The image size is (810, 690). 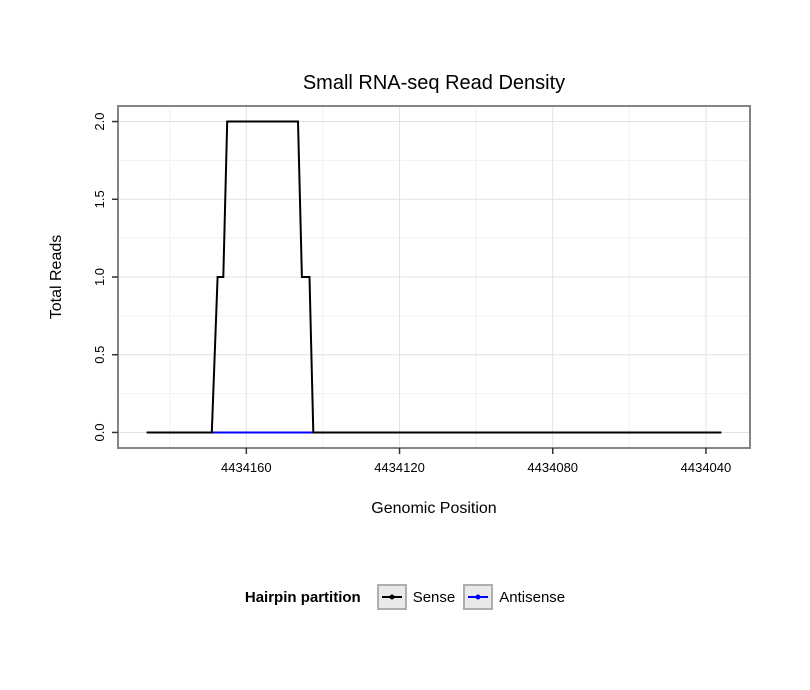 I want to click on legend-label-sense: Sense, so click(x=434, y=597).